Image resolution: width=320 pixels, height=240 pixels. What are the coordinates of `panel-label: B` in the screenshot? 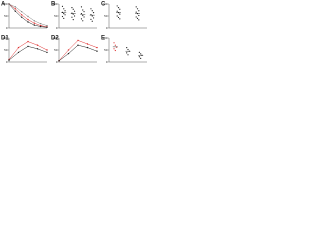 It's located at (53, 5).